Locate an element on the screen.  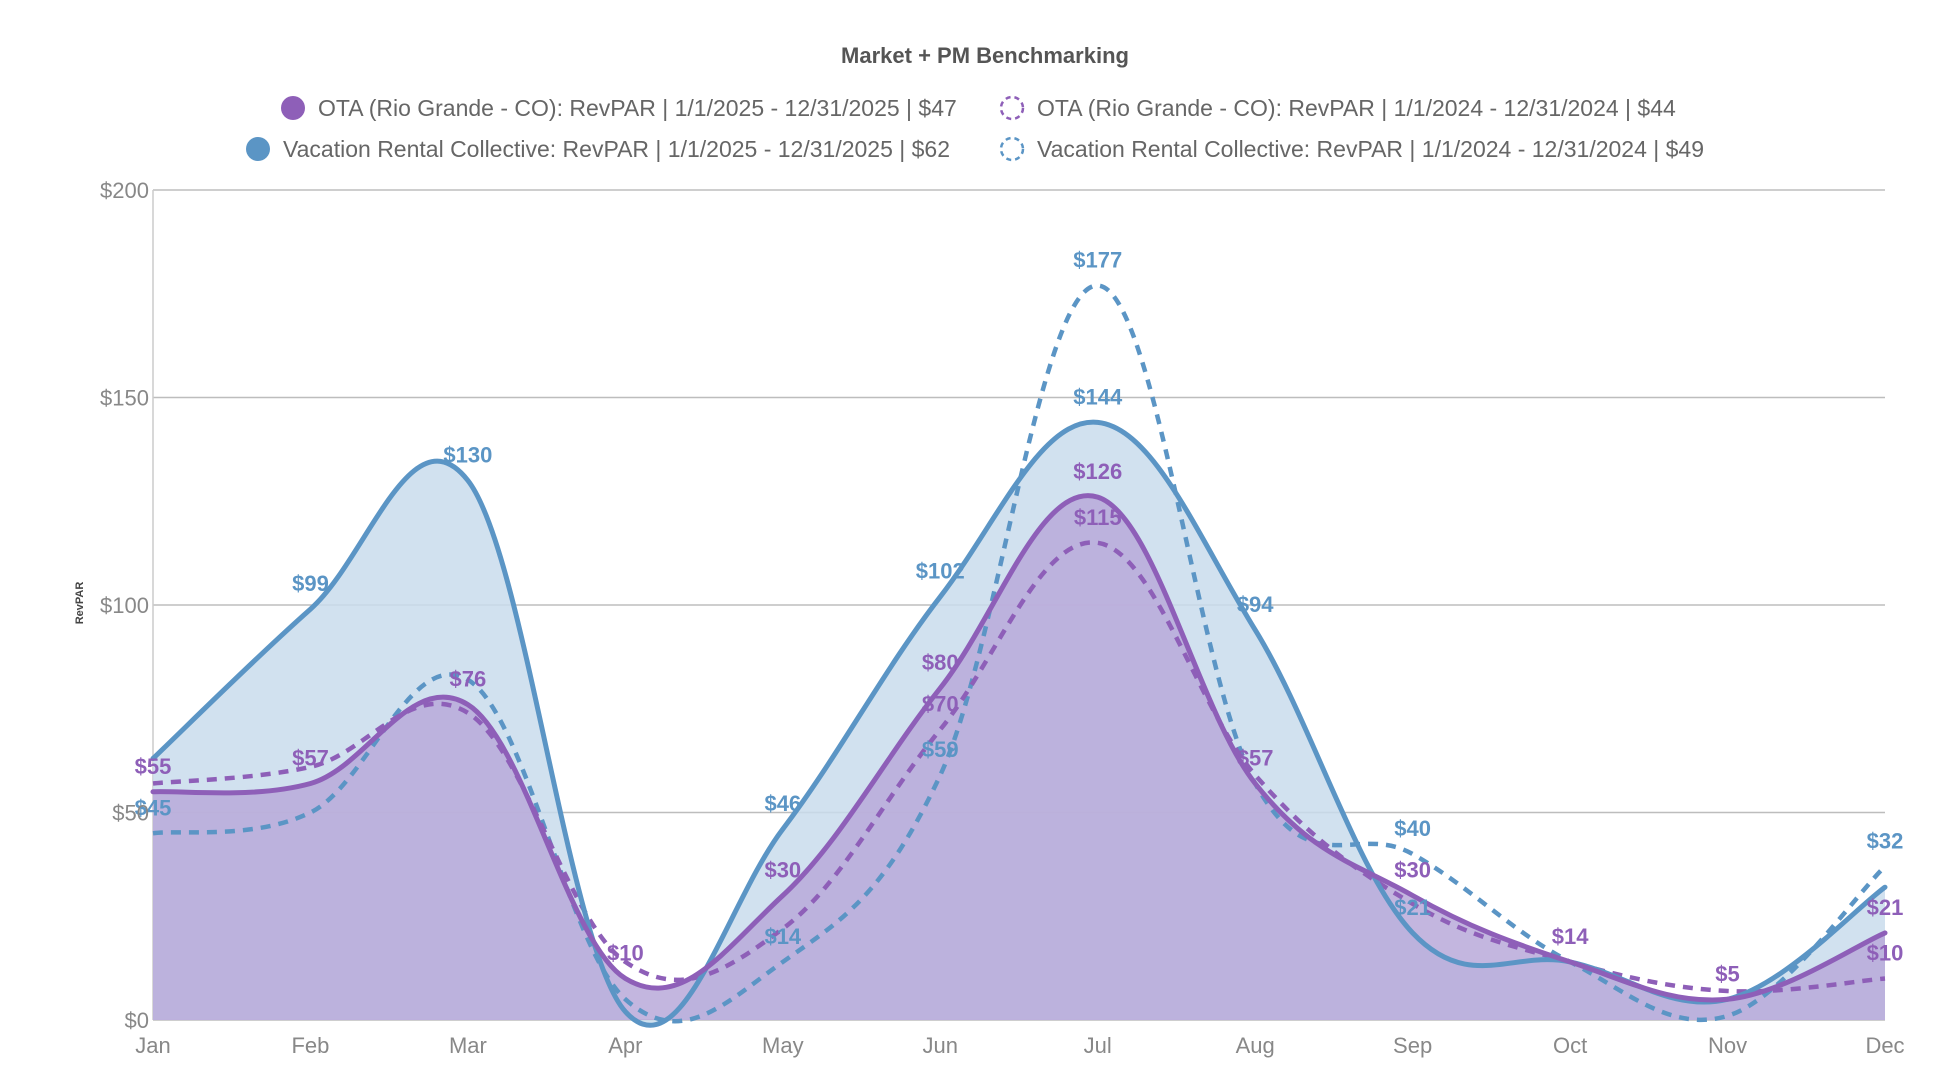
x-tick-label: Jul is located at coordinates (1098, 1045).